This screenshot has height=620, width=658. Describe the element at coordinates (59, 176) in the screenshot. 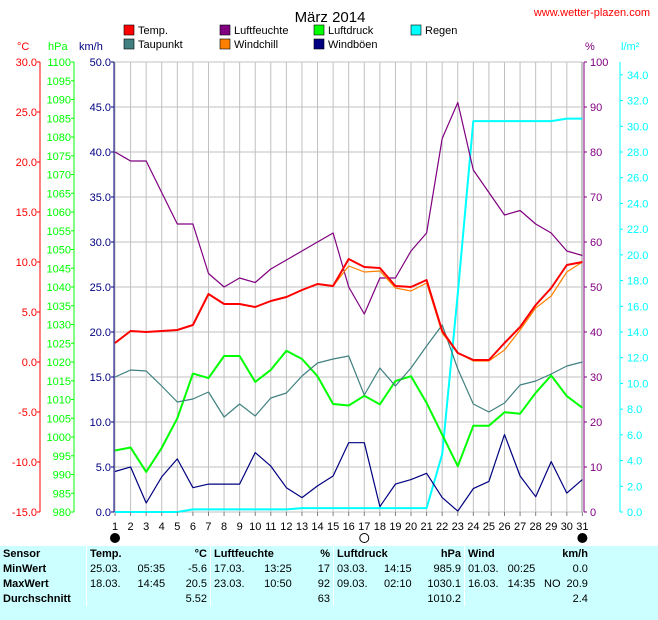

I see `pressure-axis-tick-label: 1070` at that location.